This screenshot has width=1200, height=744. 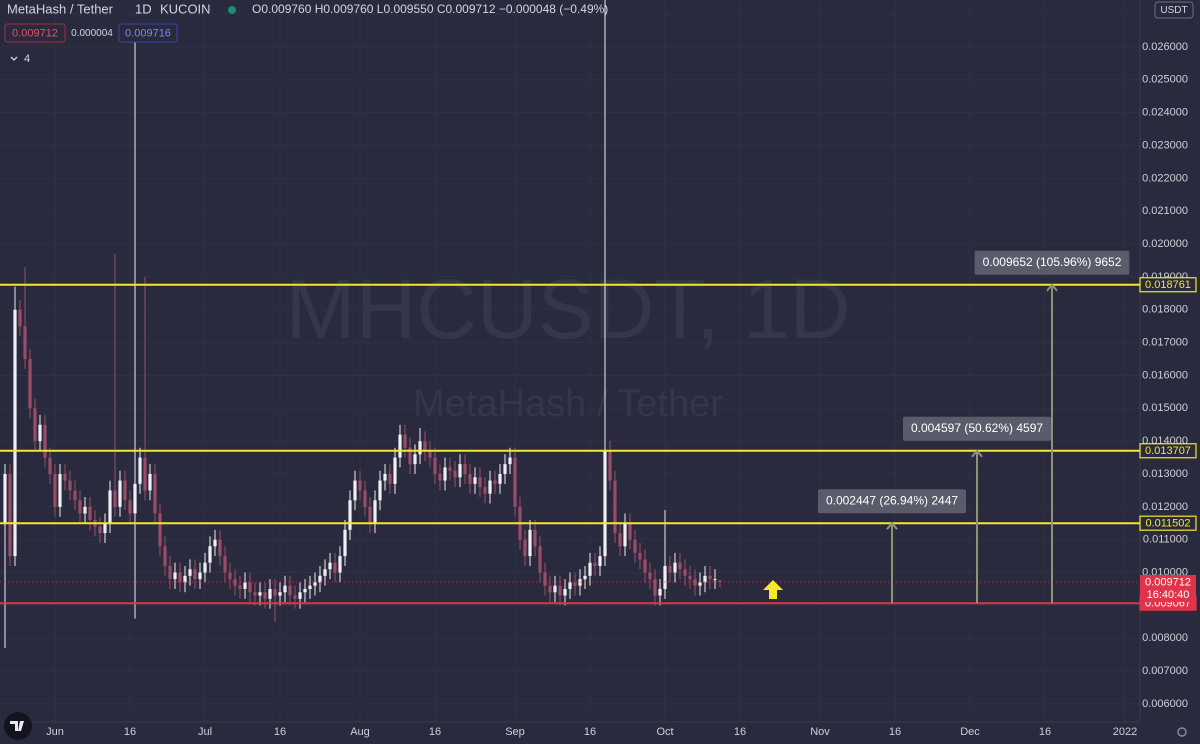 What do you see at coordinates (1165, 310) in the screenshot?
I see `y-tick-label: 0.018000` at bounding box center [1165, 310].